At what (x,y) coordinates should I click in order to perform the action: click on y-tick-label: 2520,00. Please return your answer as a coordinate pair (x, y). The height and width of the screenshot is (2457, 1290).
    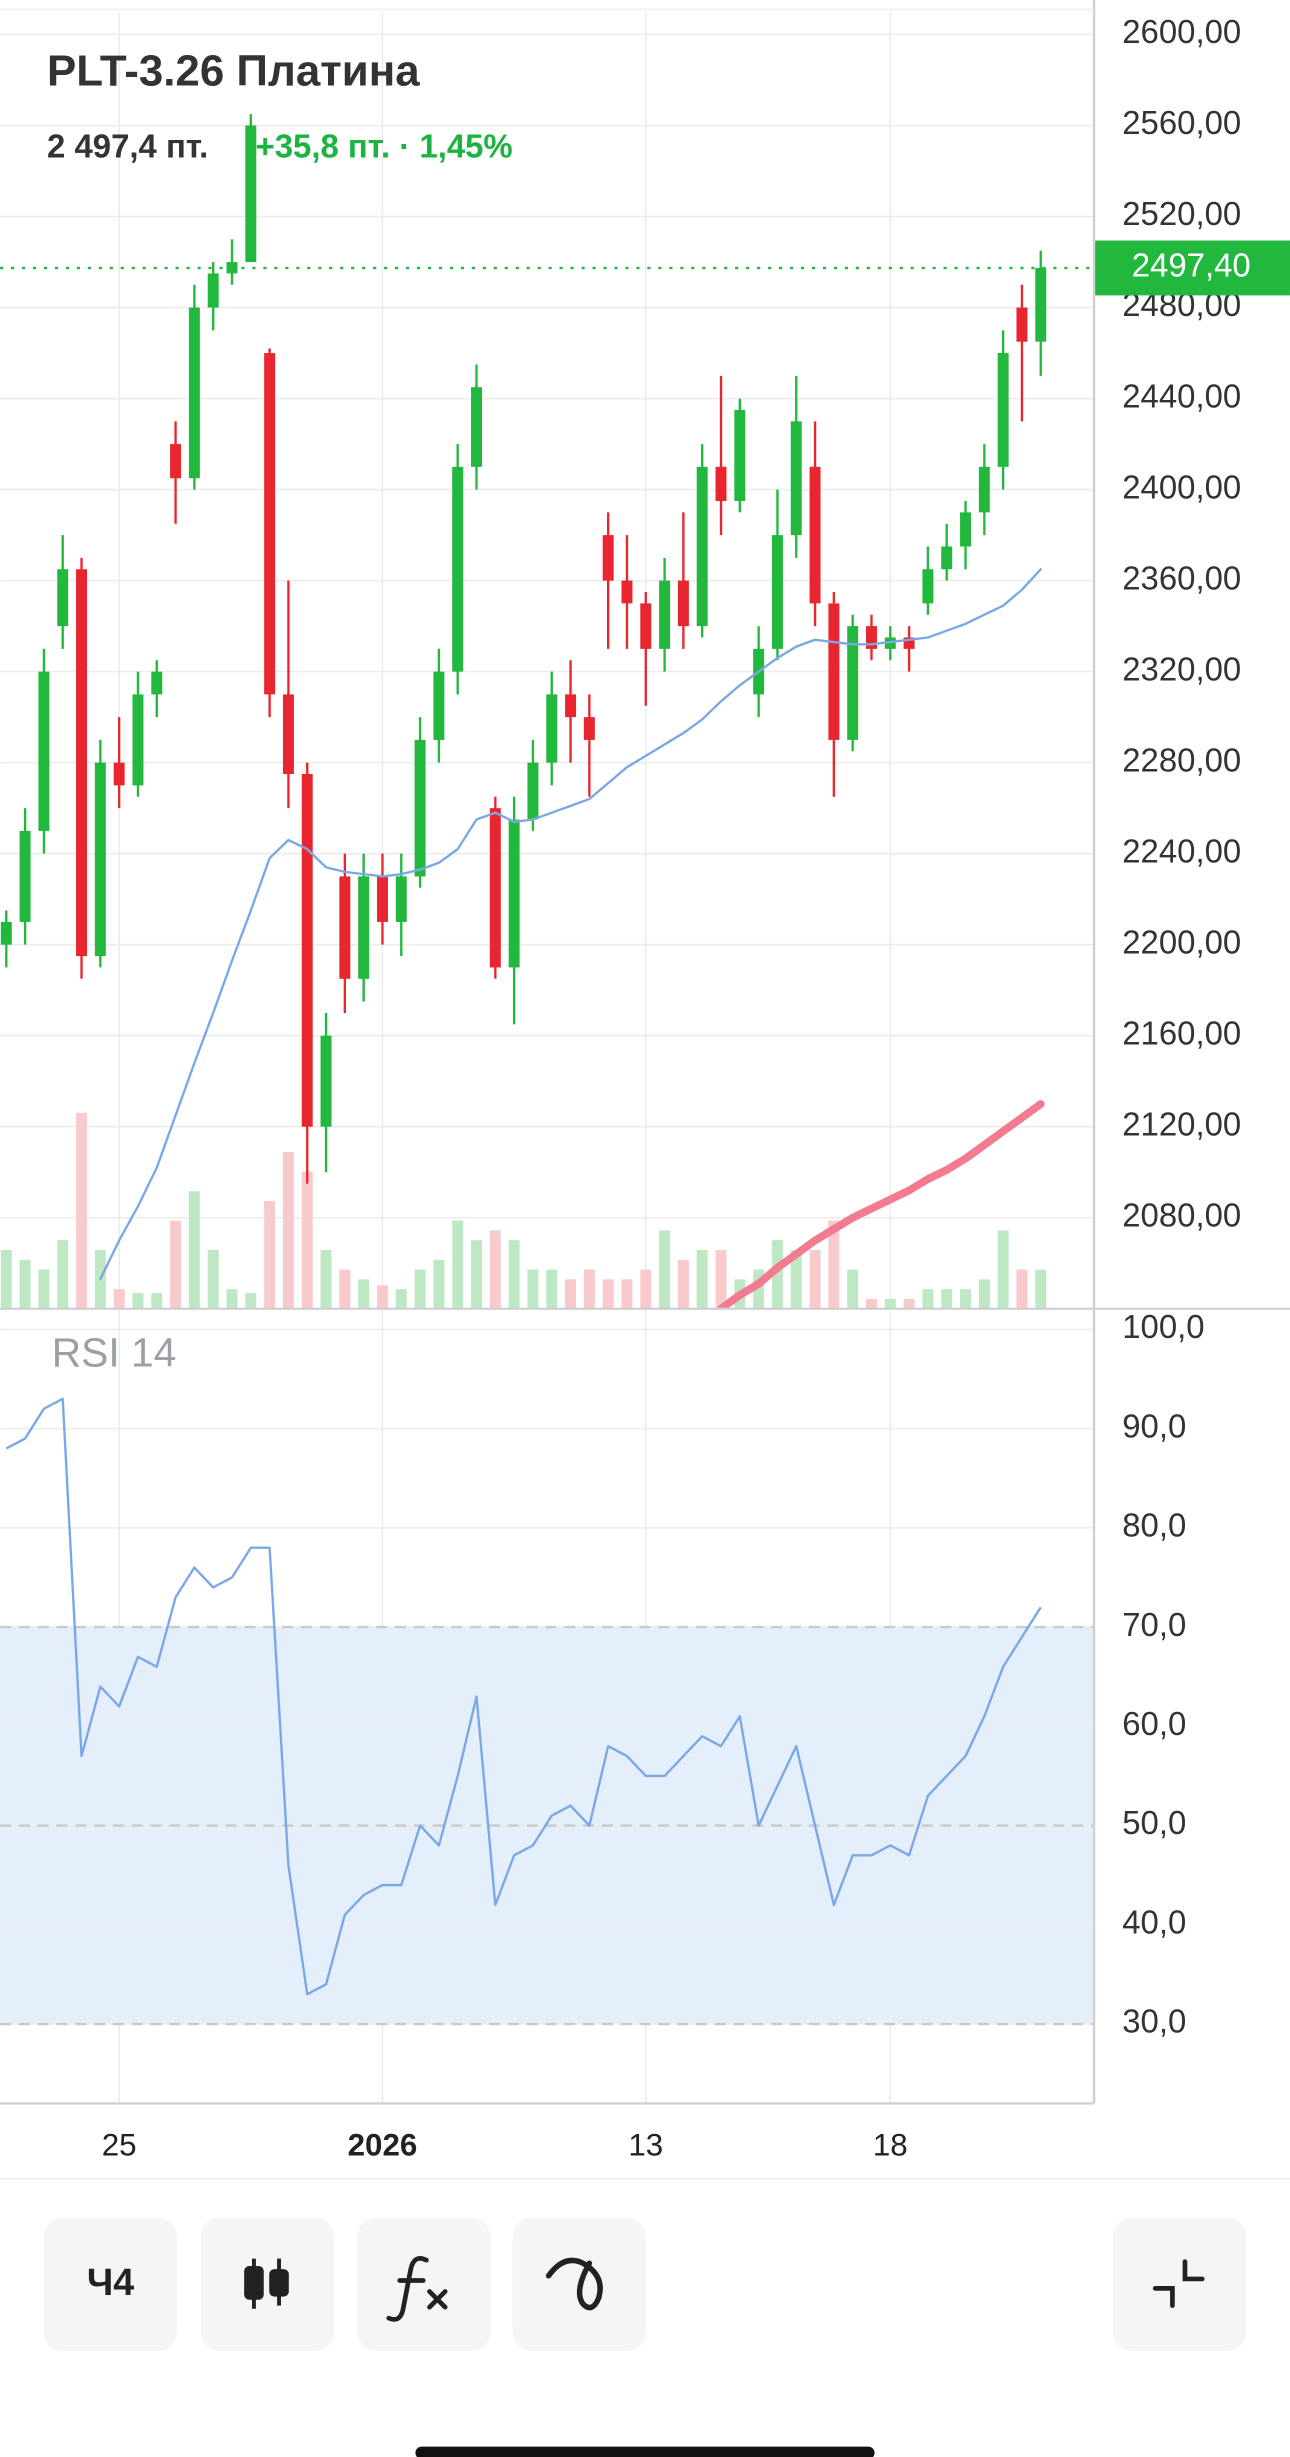
    Looking at the image, I should click on (1181, 213).